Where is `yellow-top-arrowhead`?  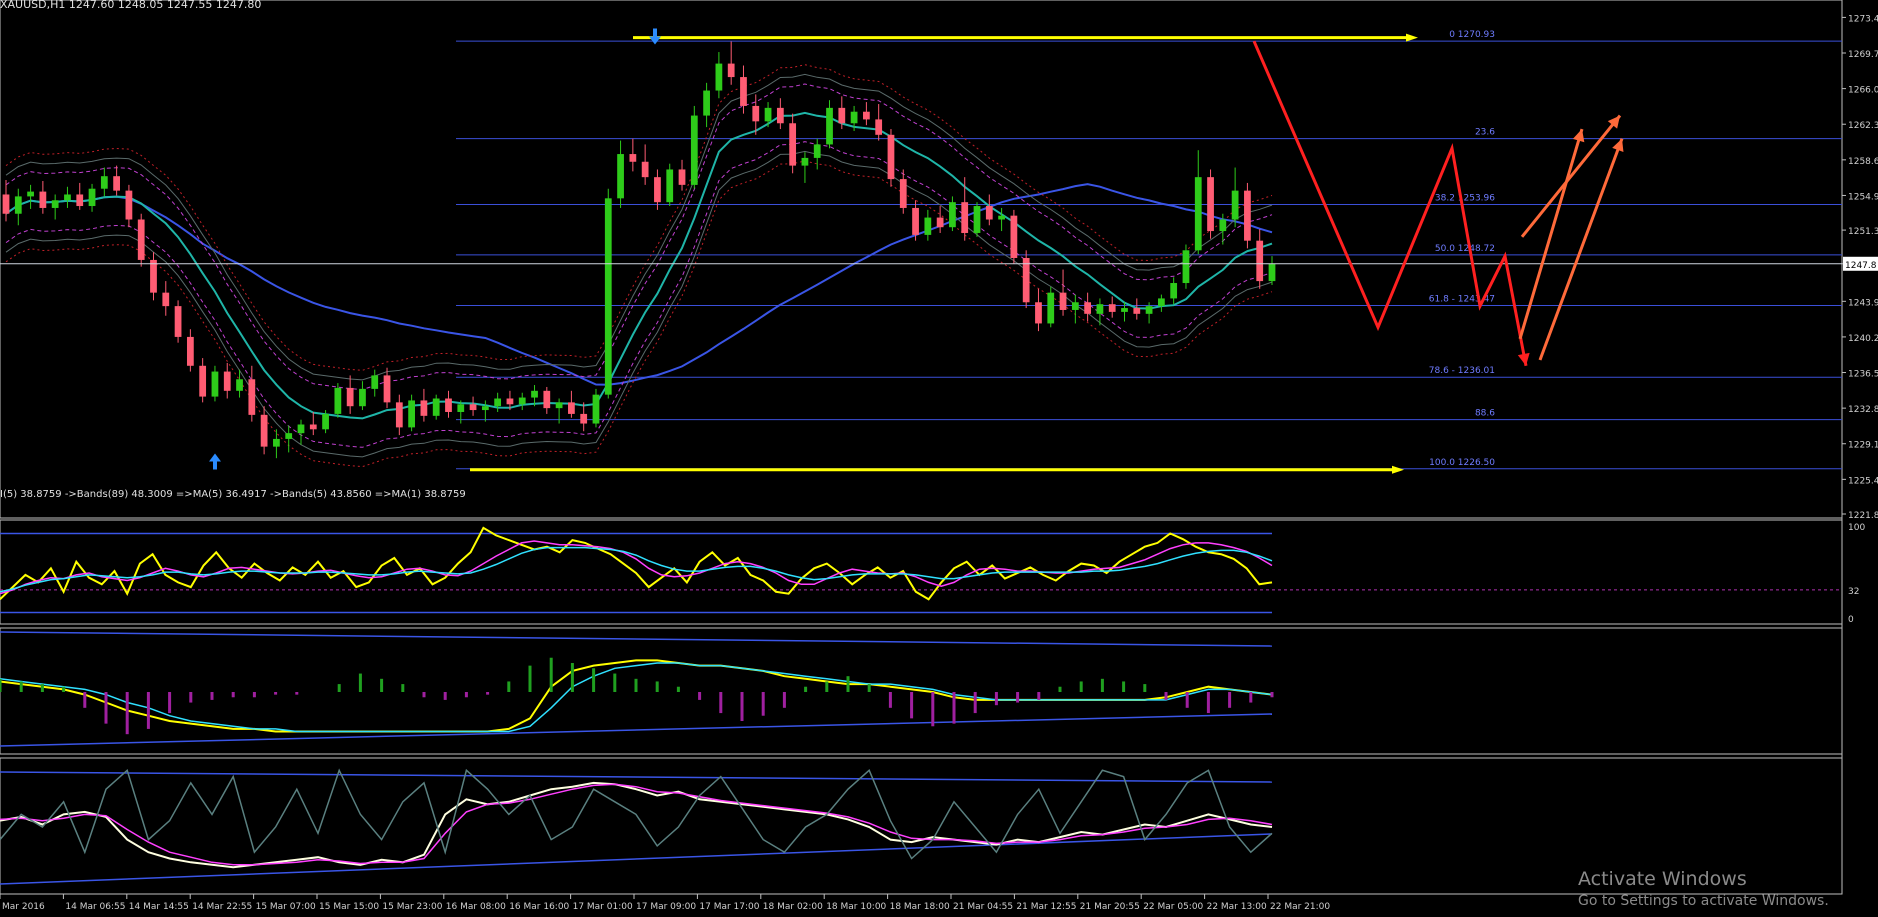 yellow-top-arrowhead is located at coordinates (1412, 37).